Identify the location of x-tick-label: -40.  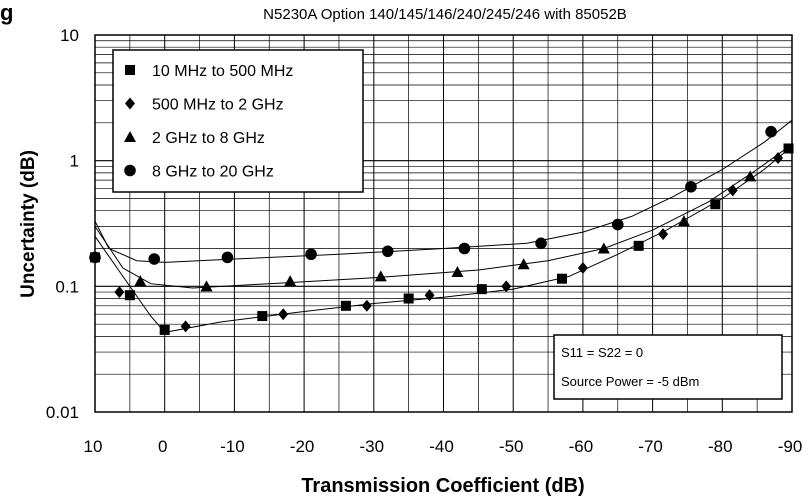
(441, 446).